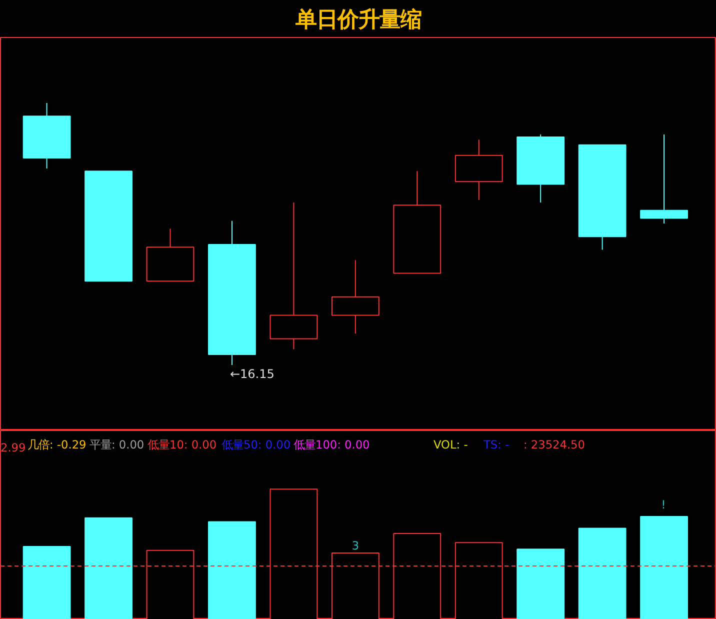  Describe the element at coordinates (554, 445) in the screenshot. I see `text: : 23524.50` at that location.